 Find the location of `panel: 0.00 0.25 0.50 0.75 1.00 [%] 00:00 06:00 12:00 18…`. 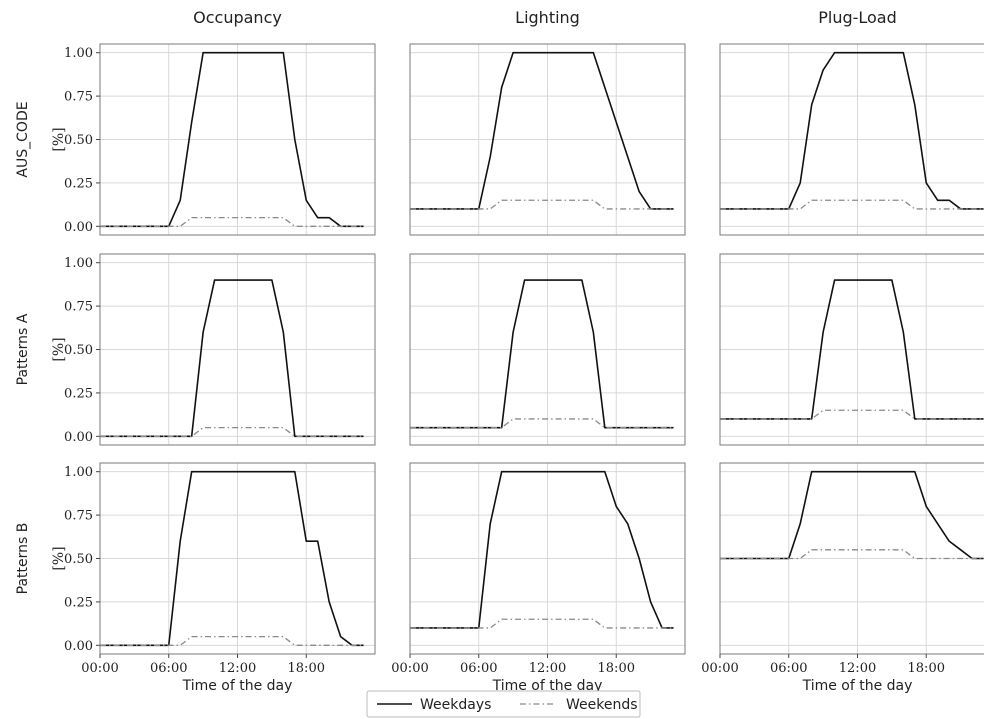

panel: 0.00 0.25 0.50 0.75 1.00 [%] 00:00 06:00 12:00 18… is located at coordinates (213, 578).